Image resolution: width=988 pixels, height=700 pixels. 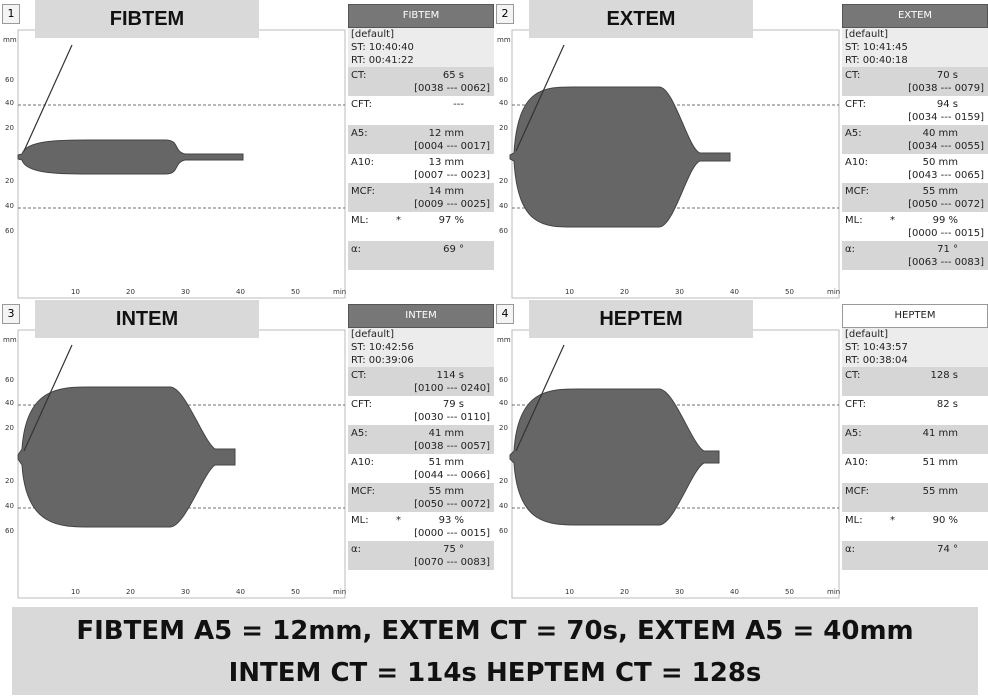 What do you see at coordinates (679, 292) in the screenshot?
I see `x-tick-label: 30` at bounding box center [679, 292].